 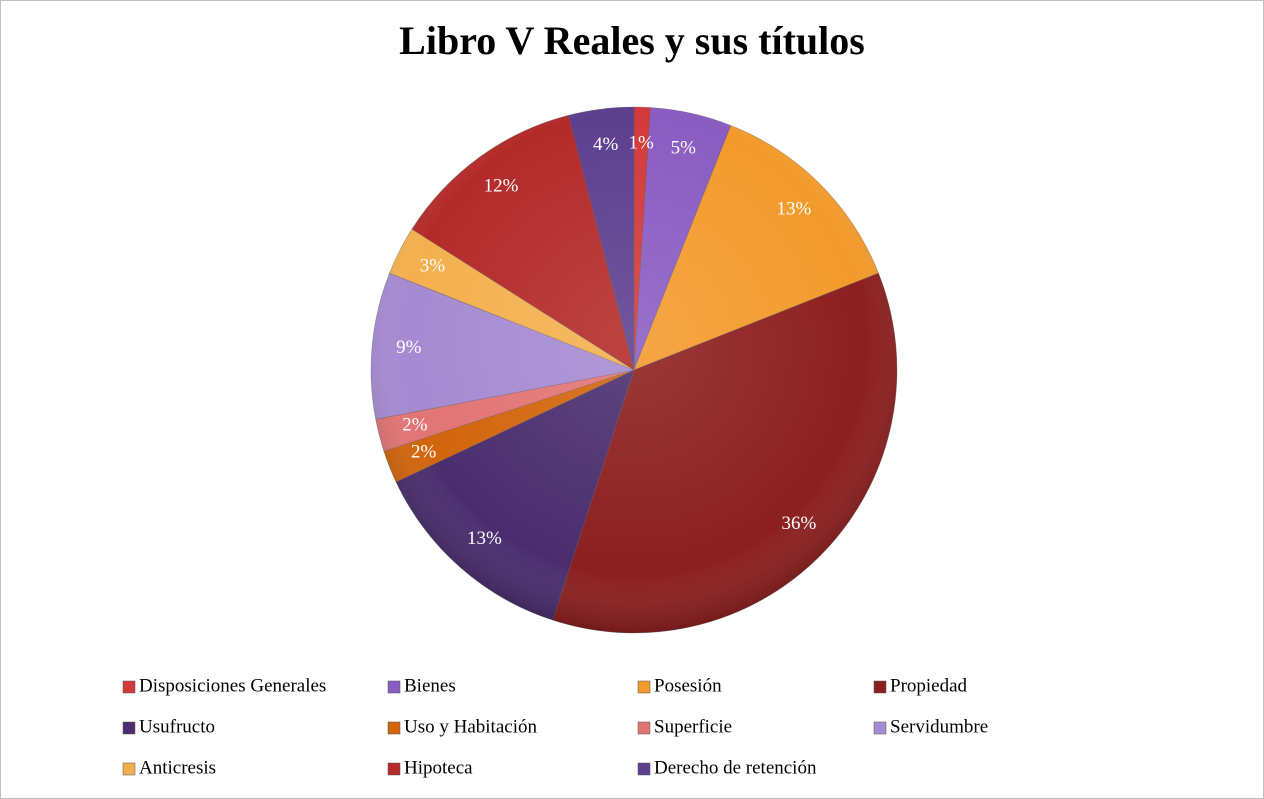 I want to click on data-label: 12%, so click(x=501, y=185).